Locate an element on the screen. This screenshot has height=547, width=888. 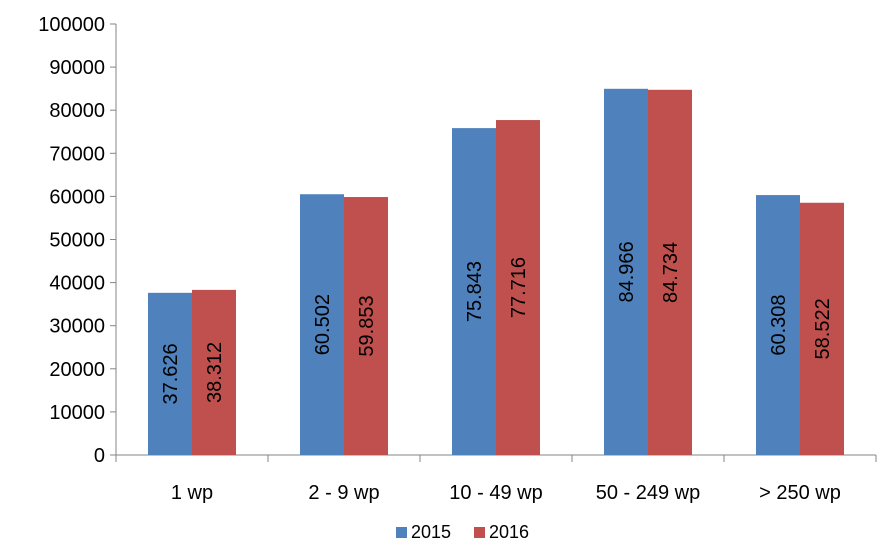
data-label: 60.308 is located at coordinates (779, 324).